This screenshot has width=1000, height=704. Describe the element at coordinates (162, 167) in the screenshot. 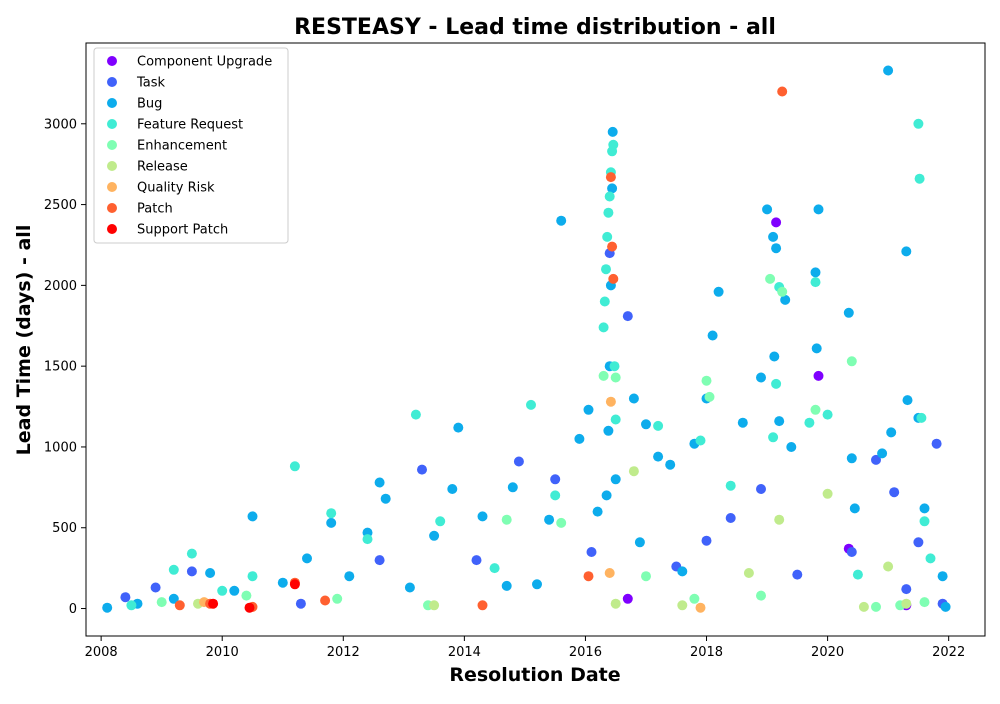

I see `legend-label: Release` at that location.